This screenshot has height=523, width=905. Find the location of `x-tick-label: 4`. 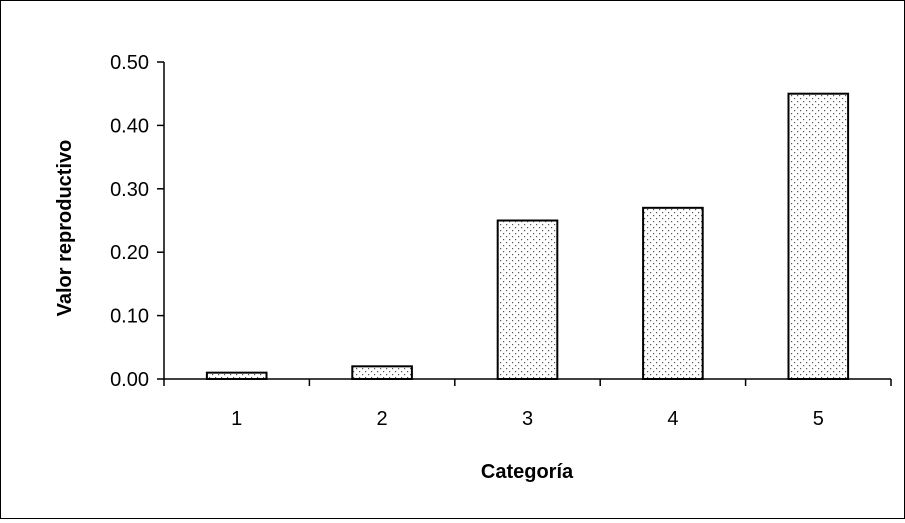

x-tick-label: 4 is located at coordinates (672, 419).